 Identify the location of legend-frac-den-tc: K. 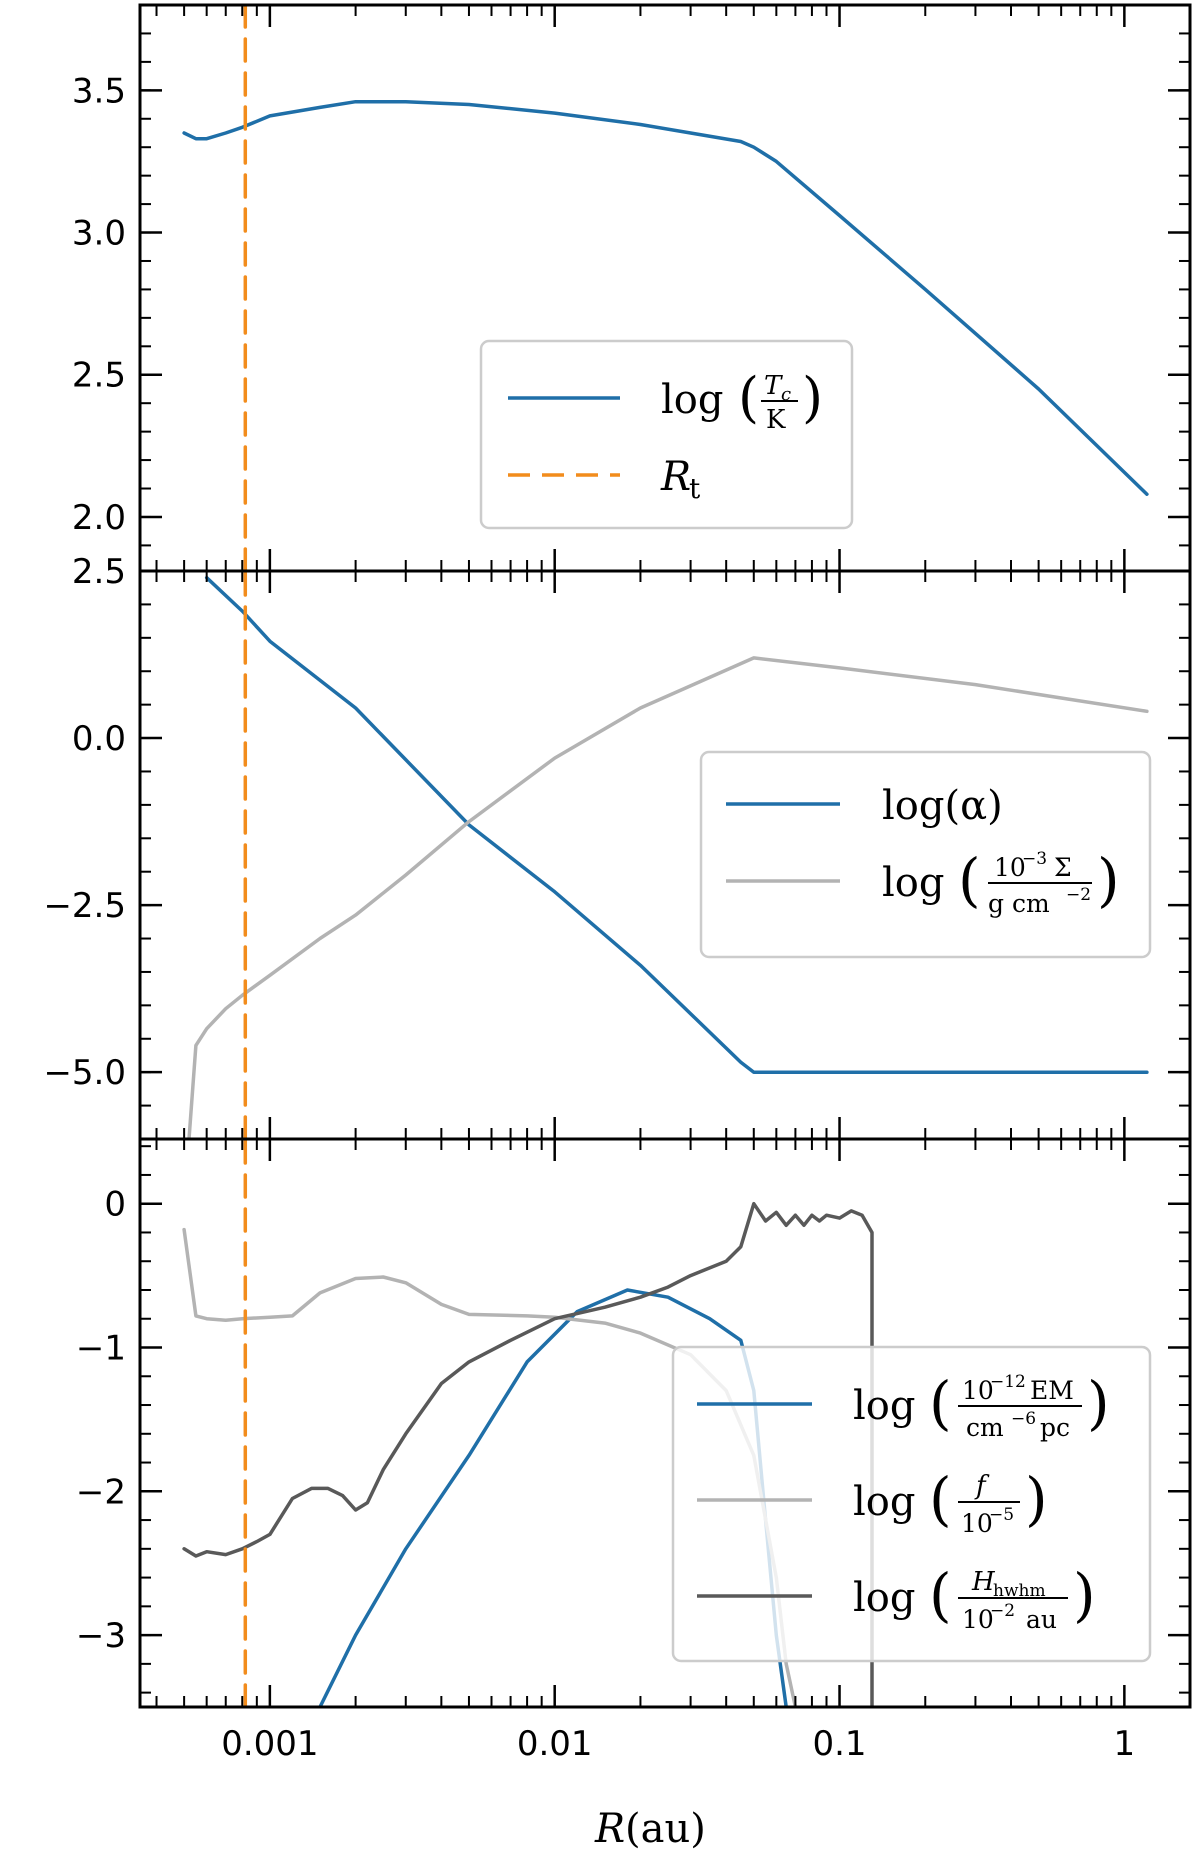
(776, 420).